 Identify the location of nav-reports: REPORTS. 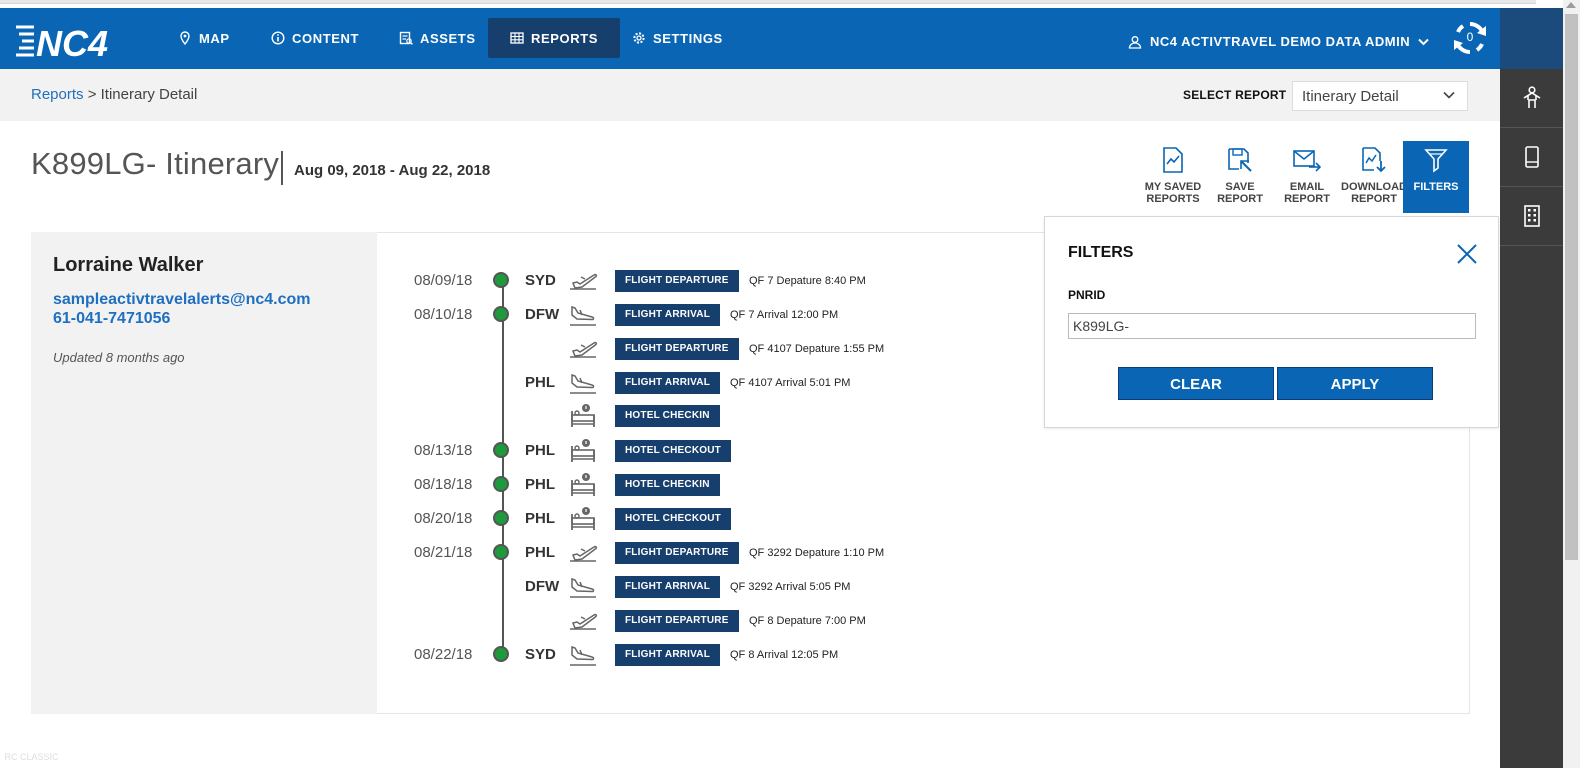
(554, 38).